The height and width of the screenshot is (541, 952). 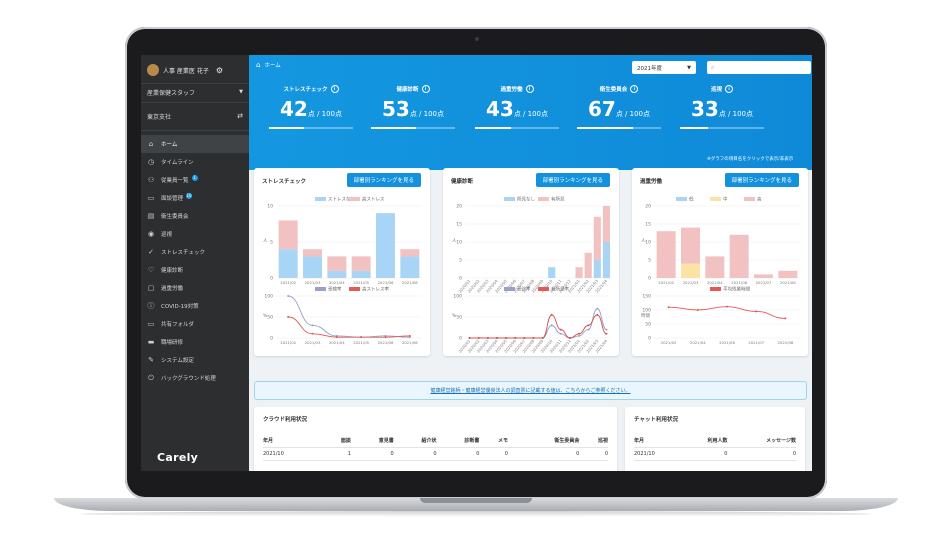 What do you see at coordinates (195, 306) in the screenshot?
I see `sidebar-item-9: ⓘ COVID-19対策` at bounding box center [195, 306].